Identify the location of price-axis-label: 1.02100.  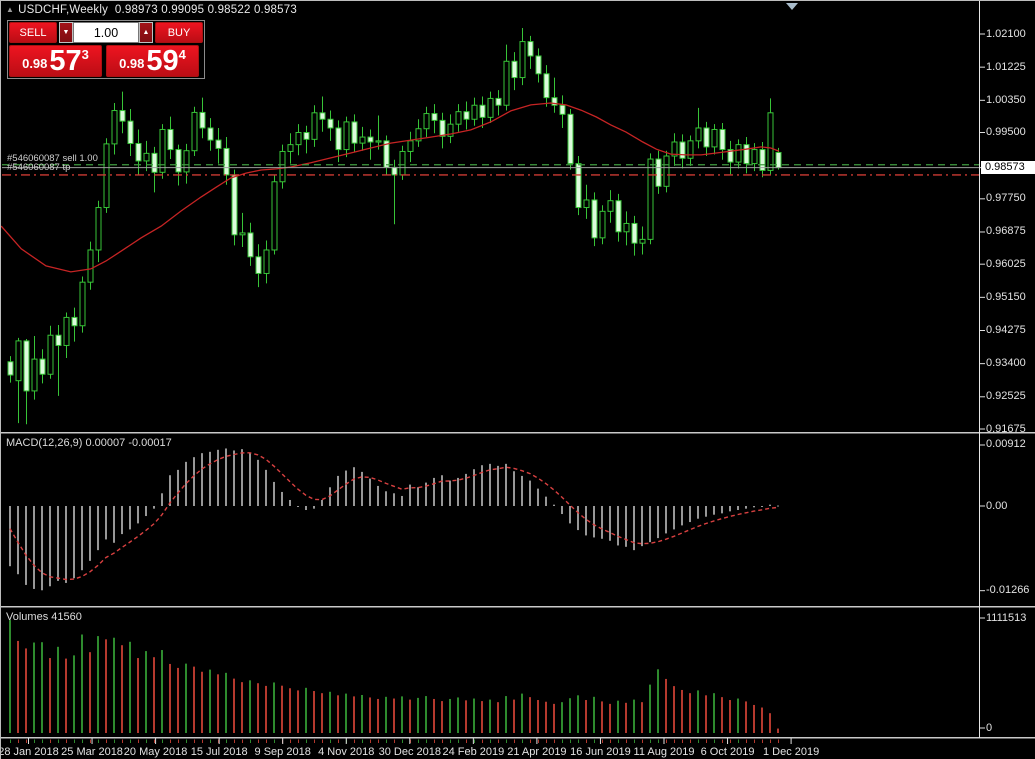
(1006, 33).